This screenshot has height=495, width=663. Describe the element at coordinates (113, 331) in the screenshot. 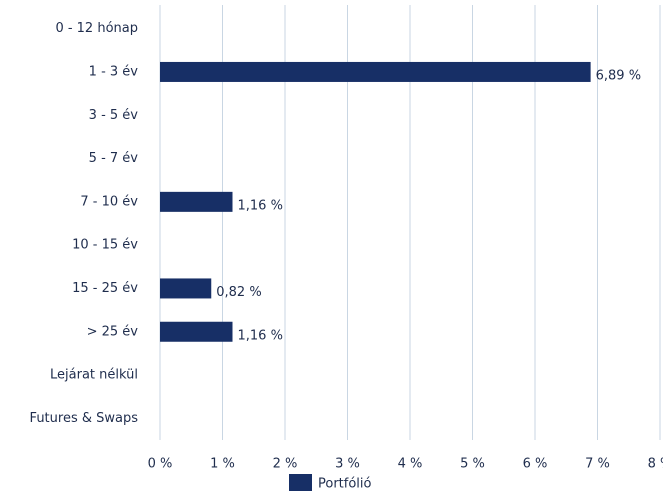

I see `y-tick-label: > 25 év` at that location.